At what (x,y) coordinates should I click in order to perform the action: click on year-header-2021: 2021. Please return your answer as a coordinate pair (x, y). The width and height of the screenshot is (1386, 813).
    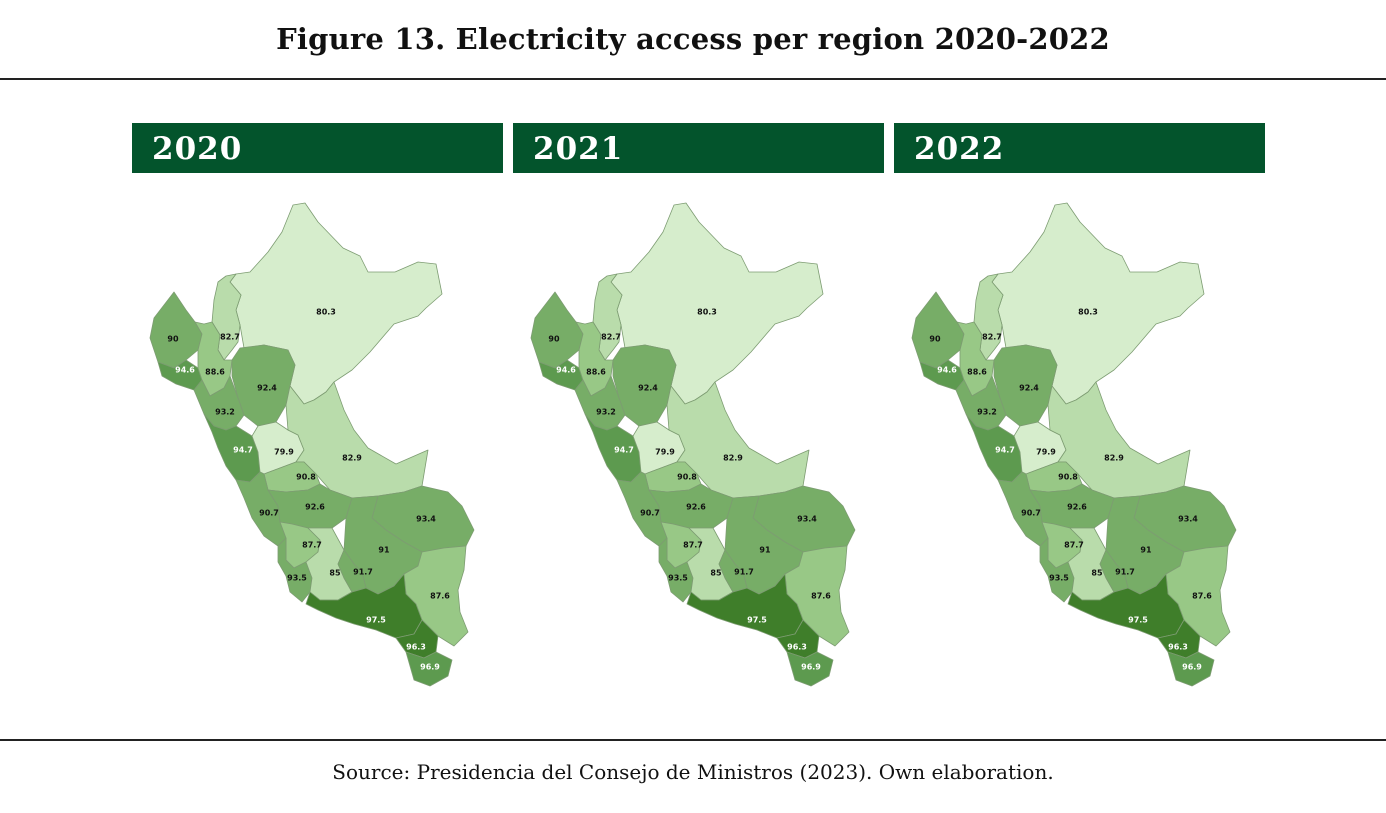
    Looking at the image, I should click on (698, 148).